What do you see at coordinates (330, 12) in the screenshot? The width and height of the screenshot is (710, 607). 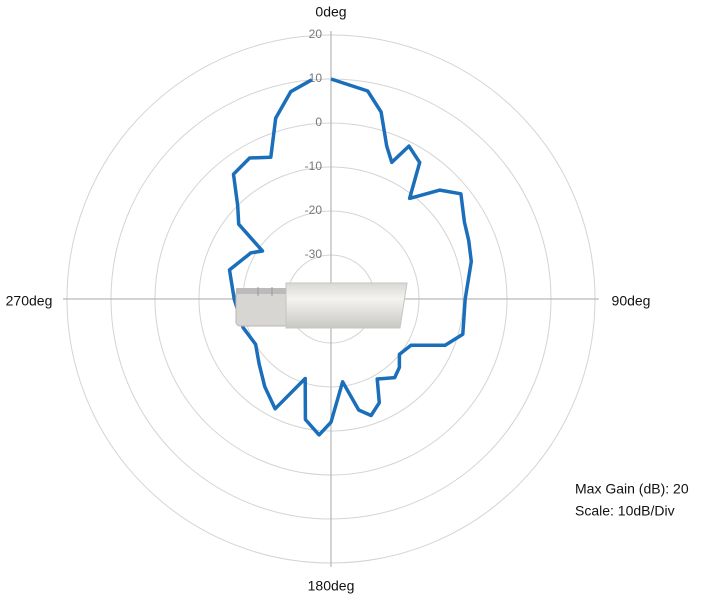 I see `angle-tick-label: 0deg` at bounding box center [330, 12].